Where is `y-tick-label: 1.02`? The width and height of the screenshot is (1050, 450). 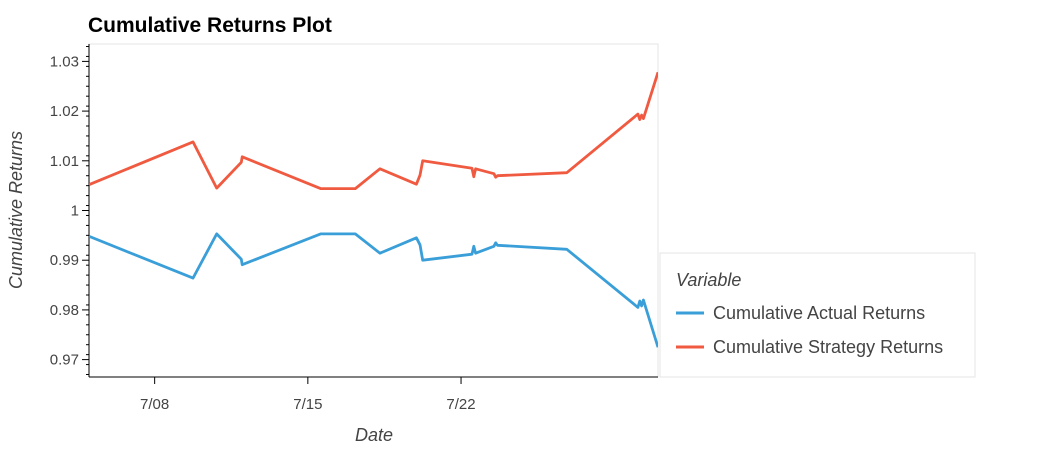 y-tick-label: 1.02 is located at coordinates (64, 111).